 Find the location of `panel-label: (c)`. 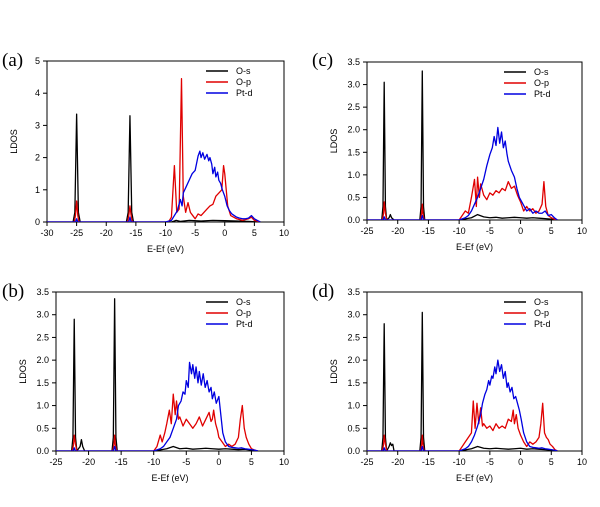

panel-label: (c) is located at coordinates (322, 60).